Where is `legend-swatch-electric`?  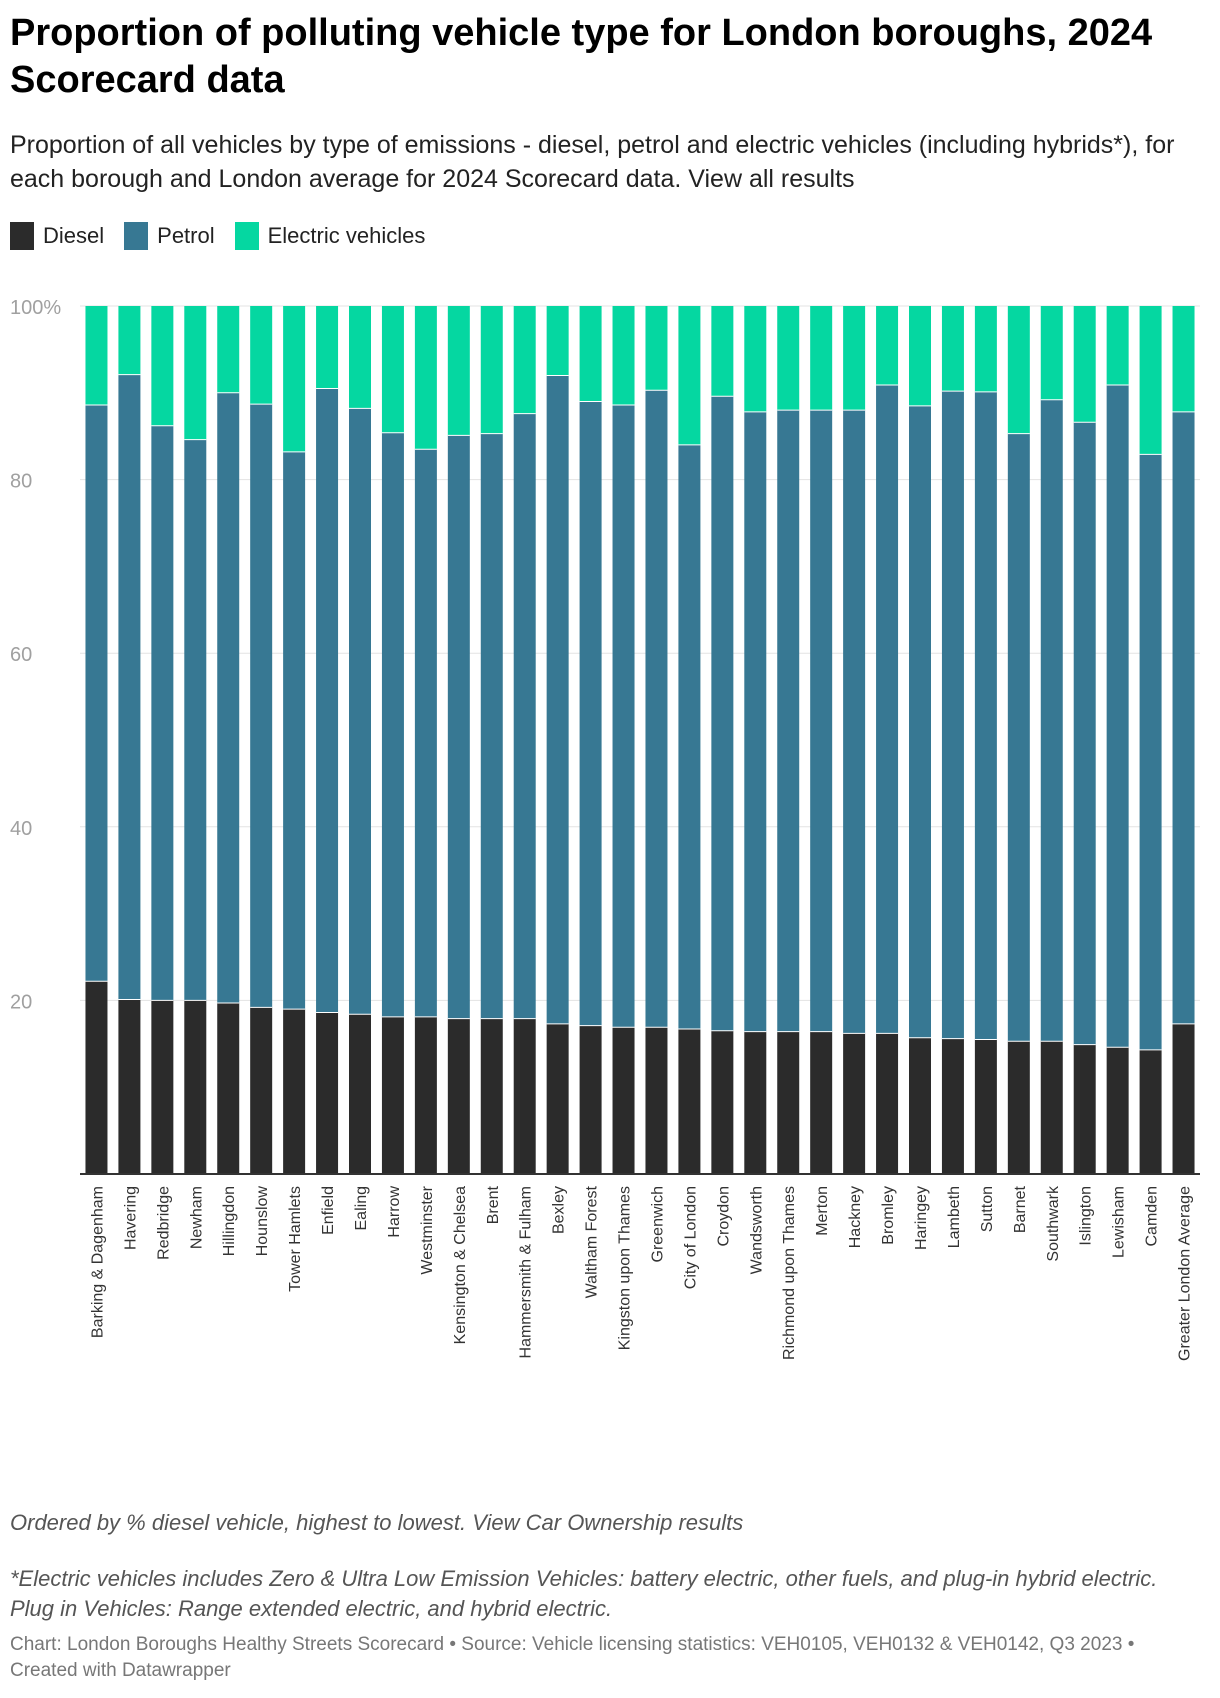 legend-swatch-electric is located at coordinates (246, 236).